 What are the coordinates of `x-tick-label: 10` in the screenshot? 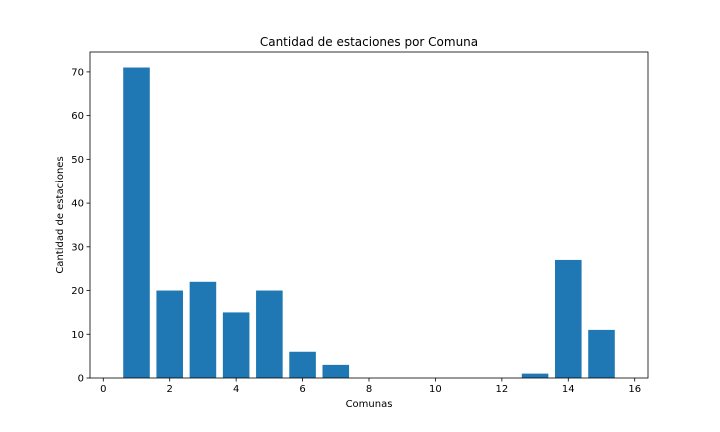 It's located at (435, 389).